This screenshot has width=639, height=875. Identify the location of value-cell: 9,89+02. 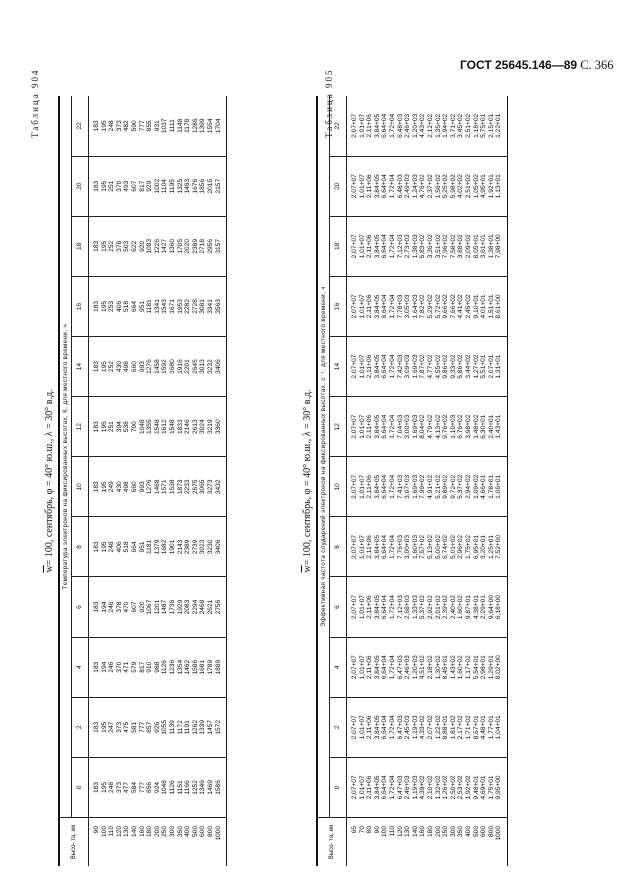
(446, 486).